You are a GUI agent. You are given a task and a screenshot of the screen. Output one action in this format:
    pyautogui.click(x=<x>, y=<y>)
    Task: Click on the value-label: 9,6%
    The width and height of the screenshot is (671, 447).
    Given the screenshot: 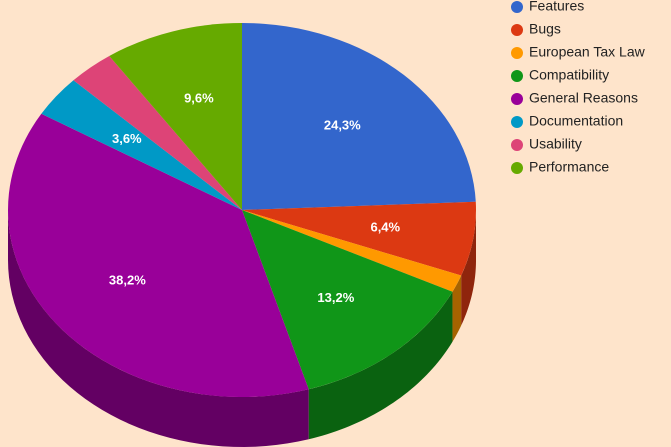 What is the action you would take?
    pyautogui.click(x=199, y=98)
    